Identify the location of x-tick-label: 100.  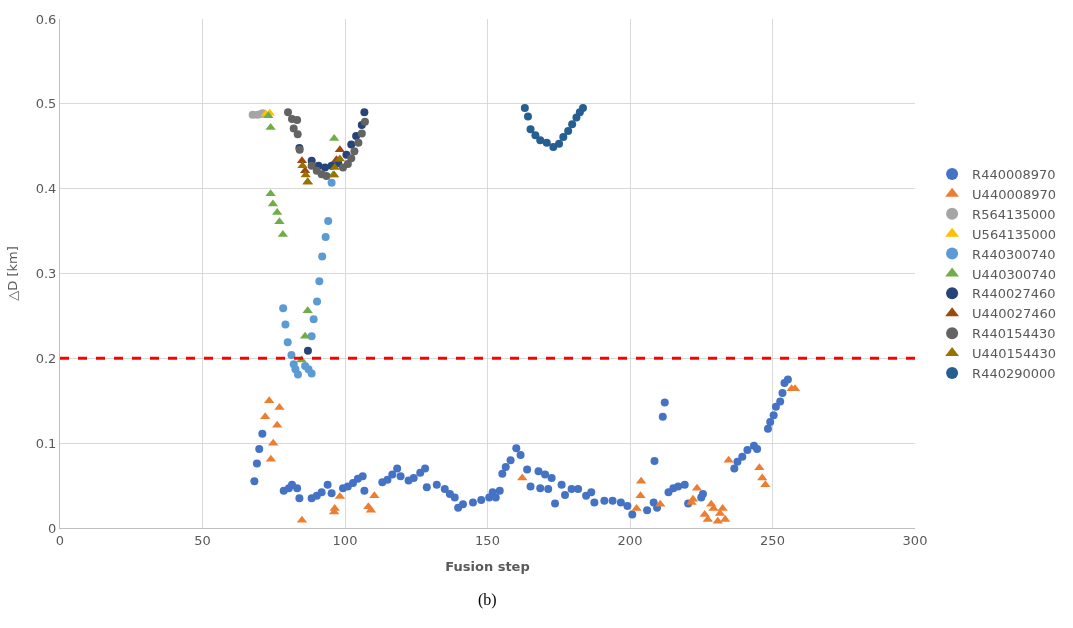
(345, 540).